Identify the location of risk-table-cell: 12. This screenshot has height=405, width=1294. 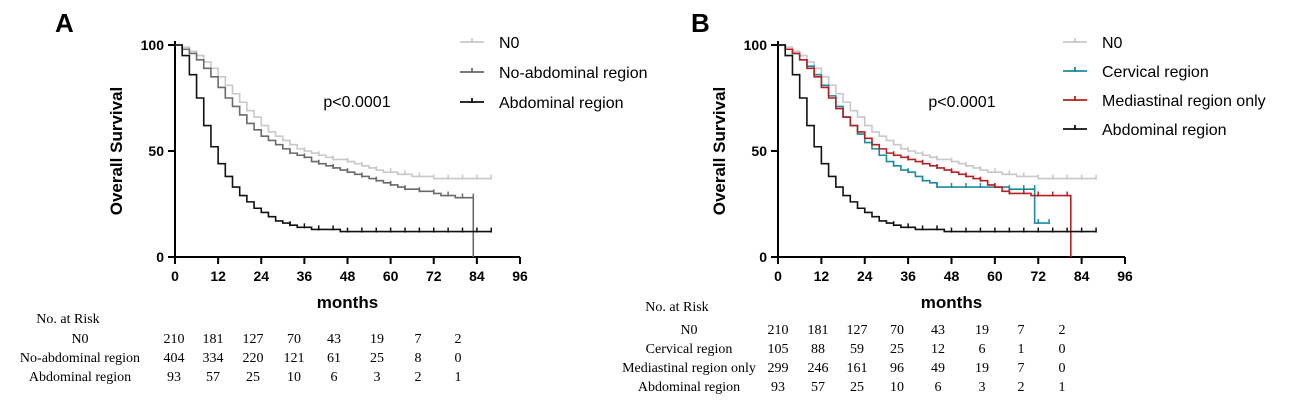
(938, 349).